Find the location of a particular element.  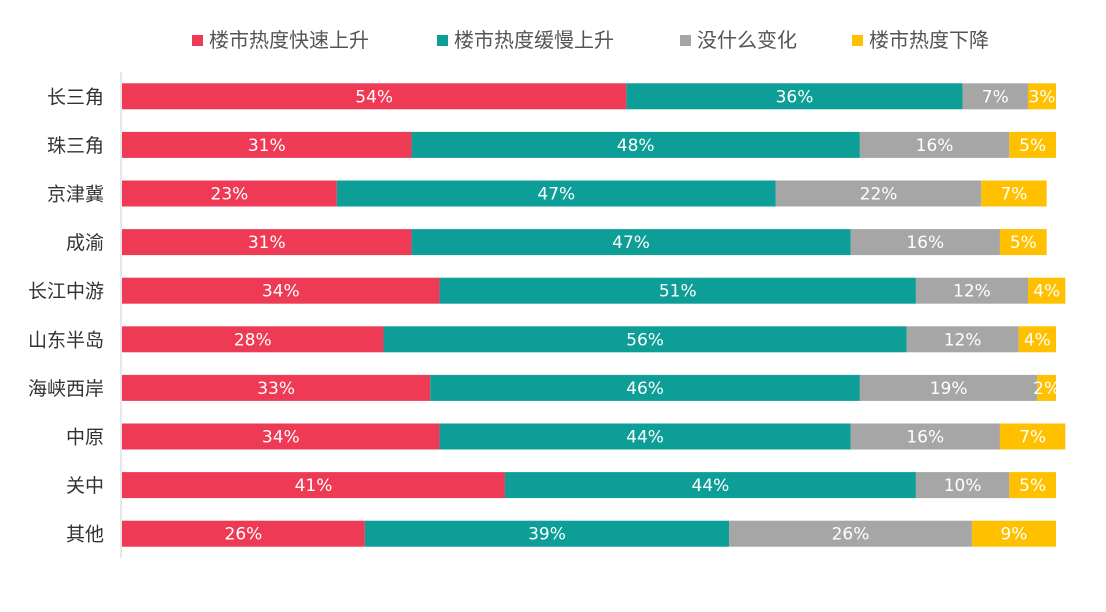

legend-item: 楼市热度下降 is located at coordinates (920, 40).